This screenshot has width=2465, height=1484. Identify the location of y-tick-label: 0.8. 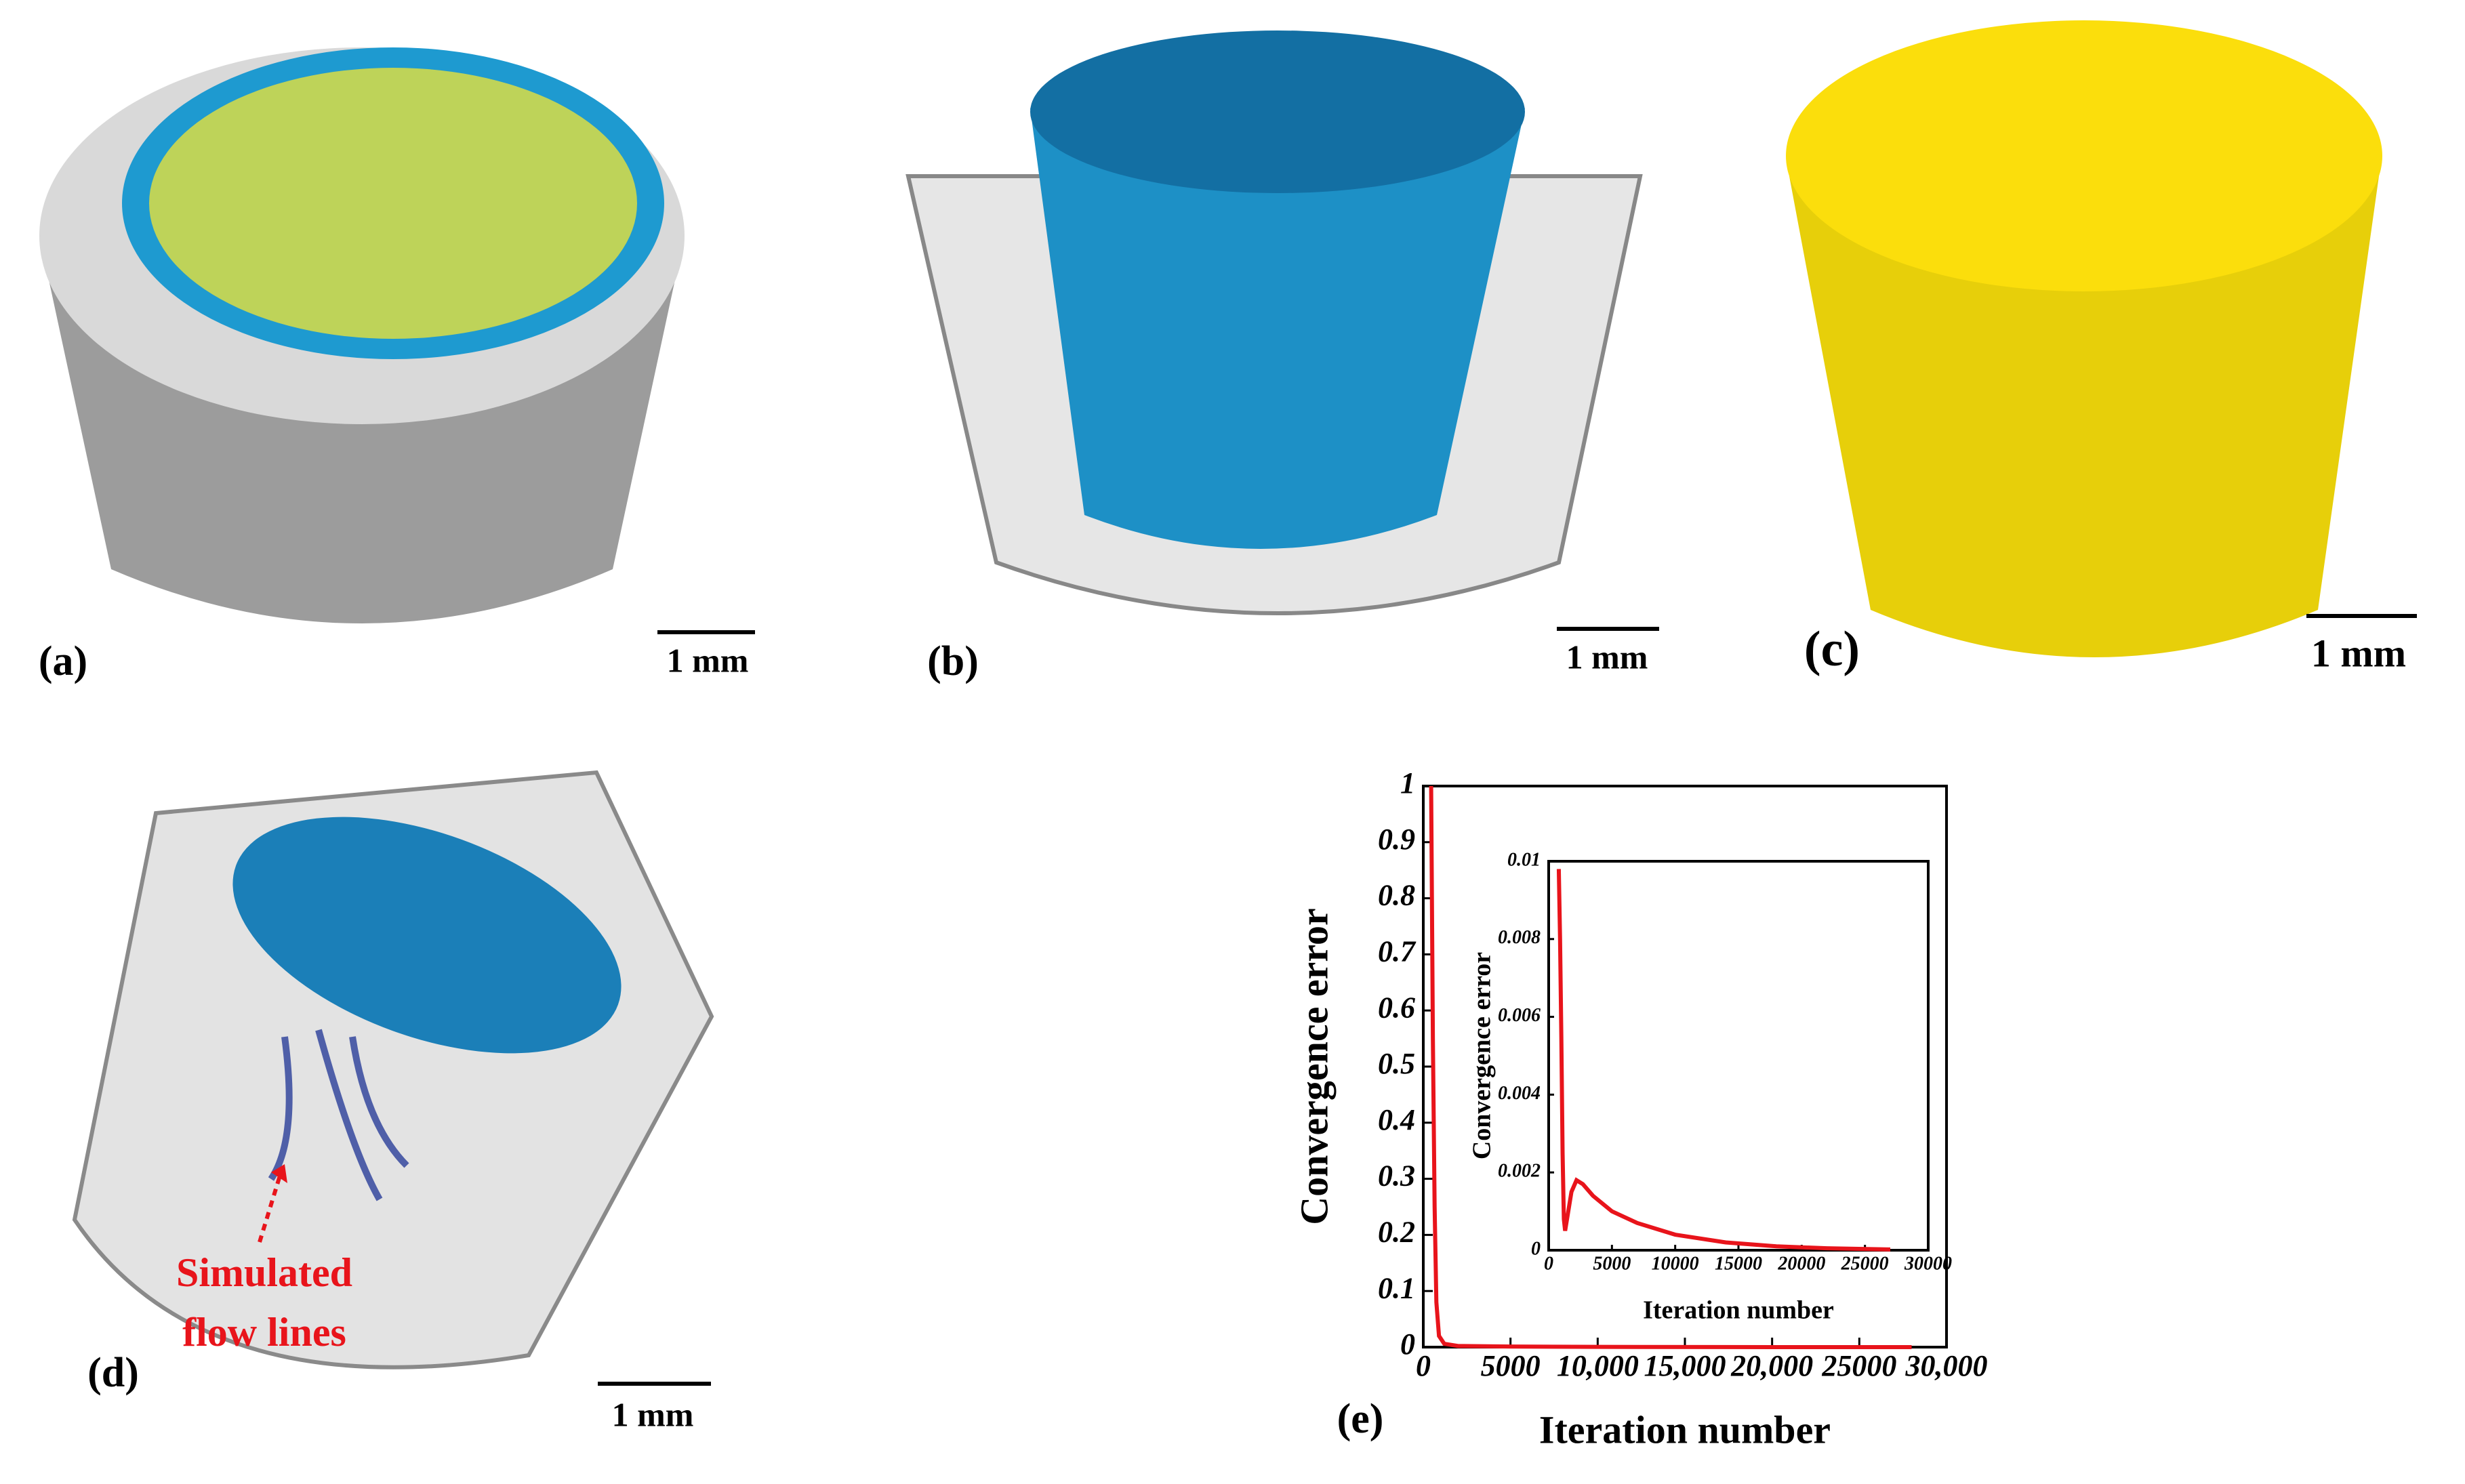
(1396, 895).